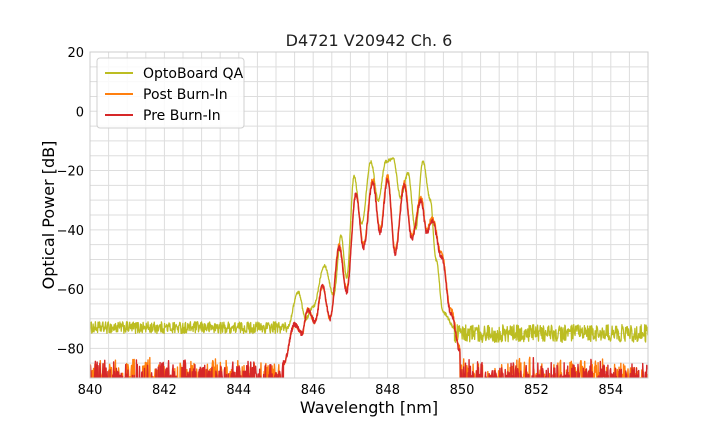 The height and width of the screenshot is (432, 720). What do you see at coordinates (193, 74) in the screenshot?
I see `legend-label: OptoBoard QA` at bounding box center [193, 74].